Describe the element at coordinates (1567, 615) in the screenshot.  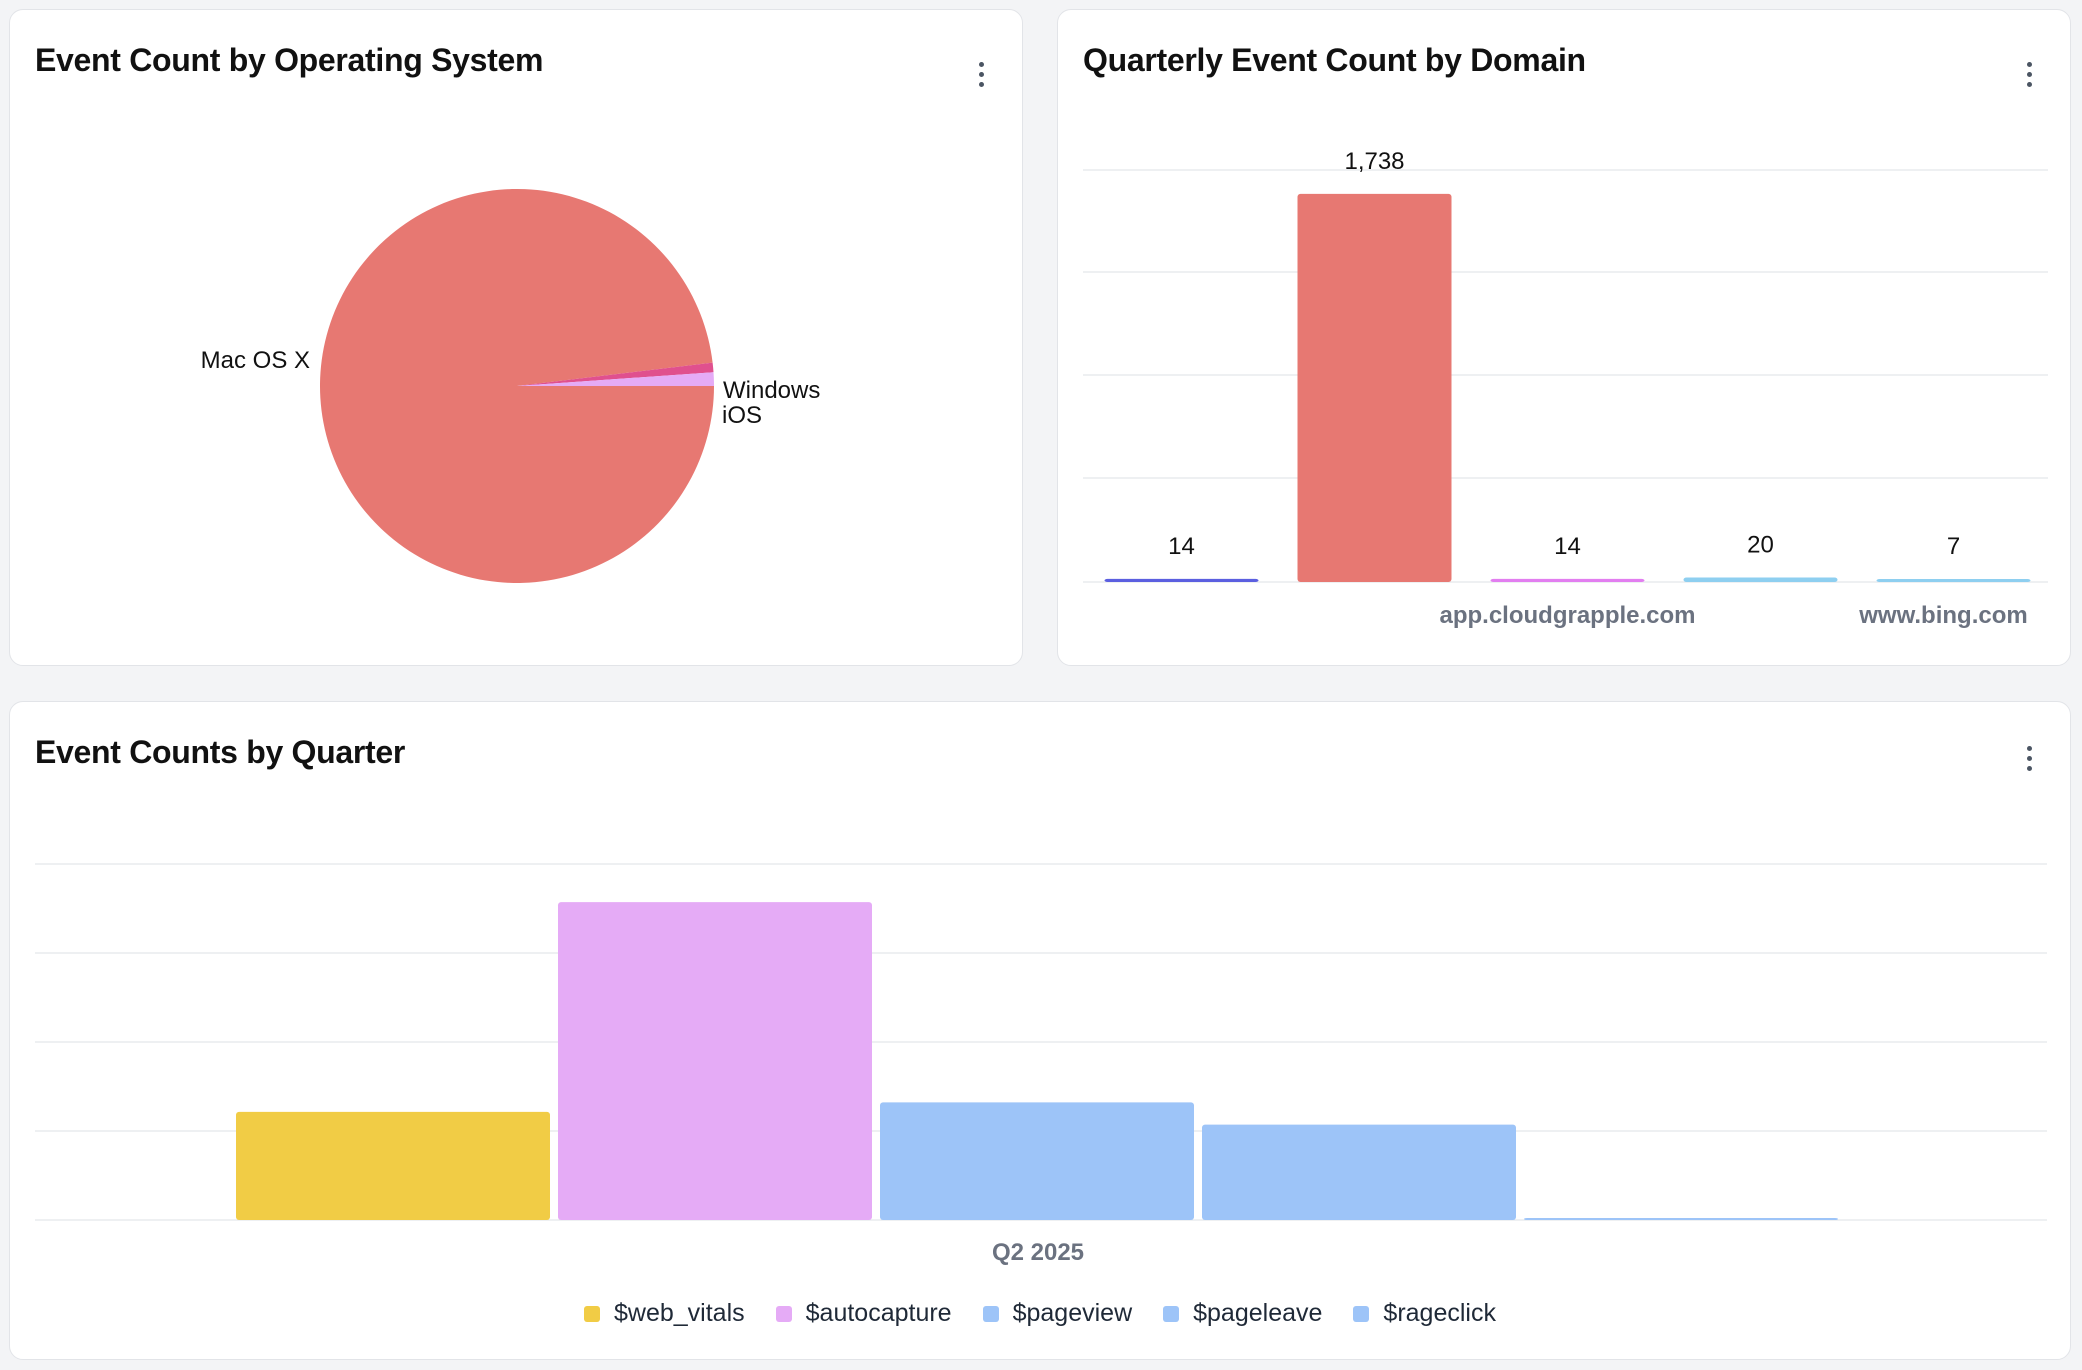
I see `x-tick-label-app-cloudgrapple-com: app.cloudgrapple.com` at that location.